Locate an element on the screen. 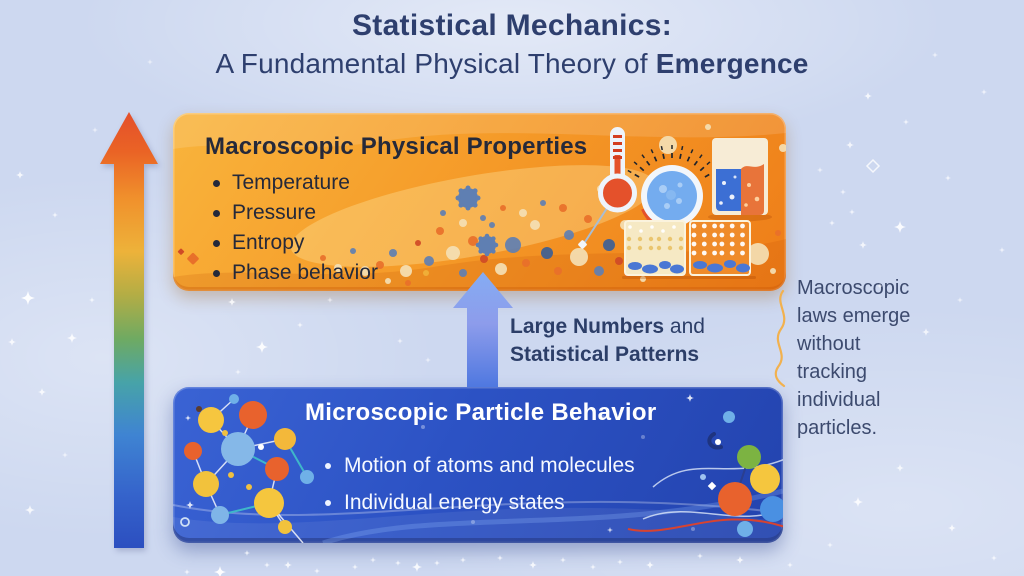  bullet-item: Temperature is located at coordinates (295, 183).